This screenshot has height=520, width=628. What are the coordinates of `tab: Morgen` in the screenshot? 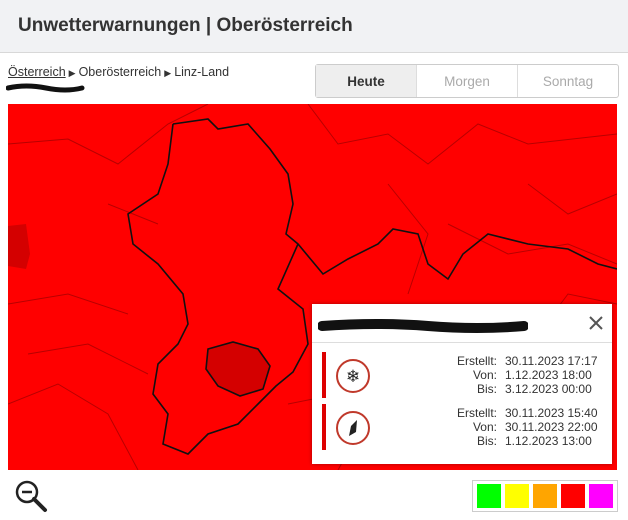 It's located at (466, 81).